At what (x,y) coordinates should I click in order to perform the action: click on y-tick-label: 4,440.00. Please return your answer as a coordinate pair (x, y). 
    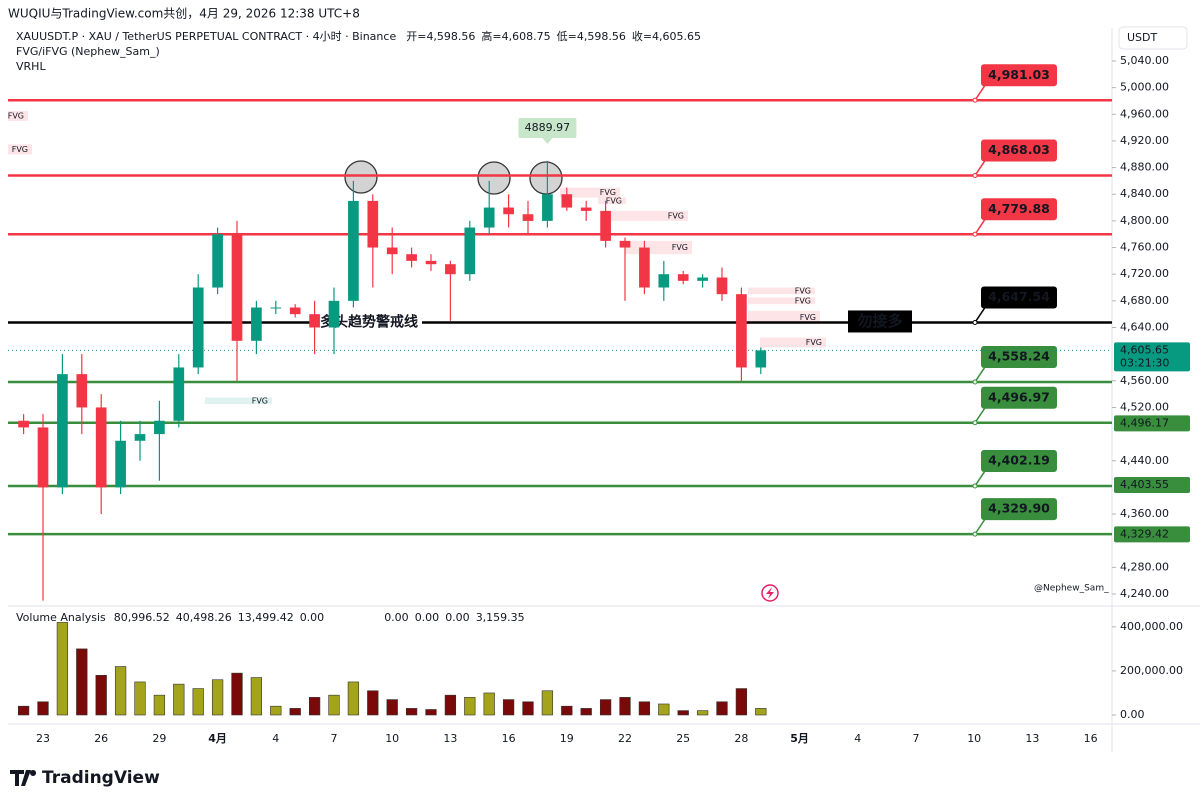
    Looking at the image, I should click on (1144, 460).